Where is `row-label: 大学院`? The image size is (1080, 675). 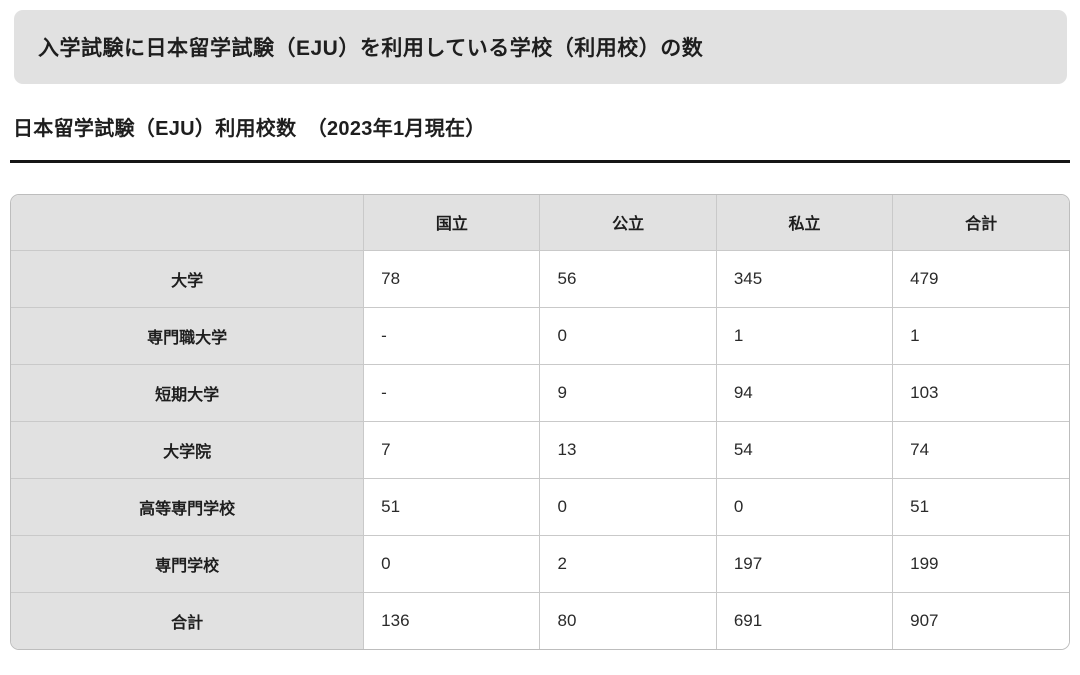
row-label: 大学院 is located at coordinates (188, 449).